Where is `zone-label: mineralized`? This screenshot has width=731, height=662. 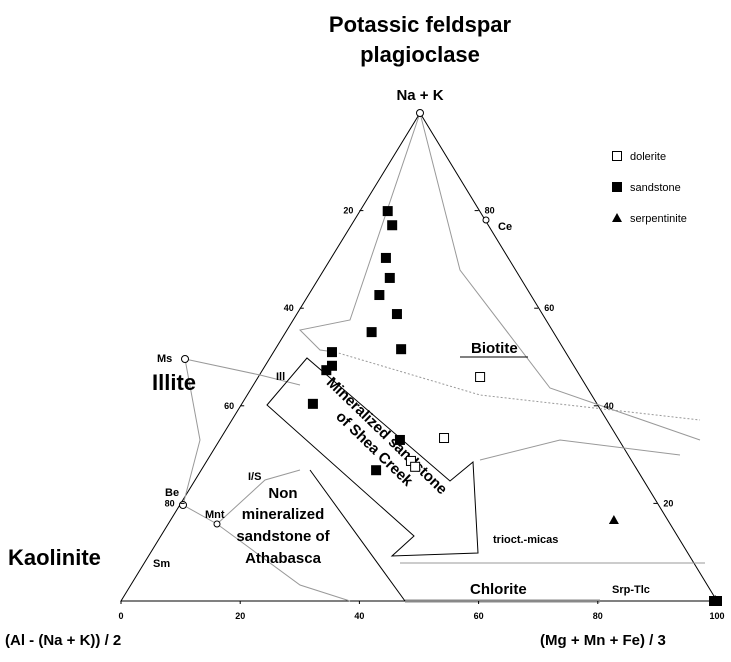 zone-label: mineralized is located at coordinates (283, 514).